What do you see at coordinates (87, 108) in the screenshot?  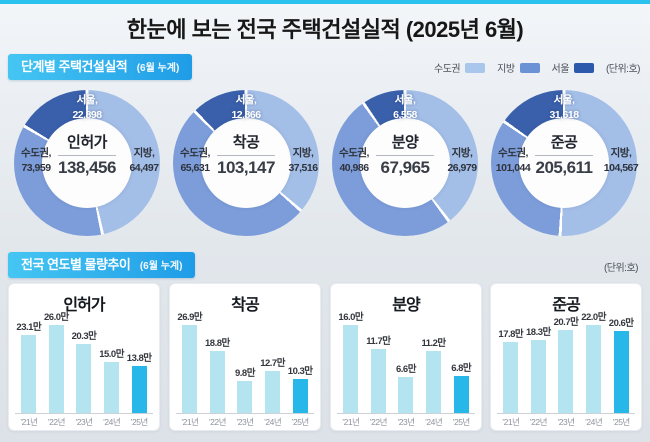 I see `label-seoul: 서울, 22,898` at bounding box center [87, 108].